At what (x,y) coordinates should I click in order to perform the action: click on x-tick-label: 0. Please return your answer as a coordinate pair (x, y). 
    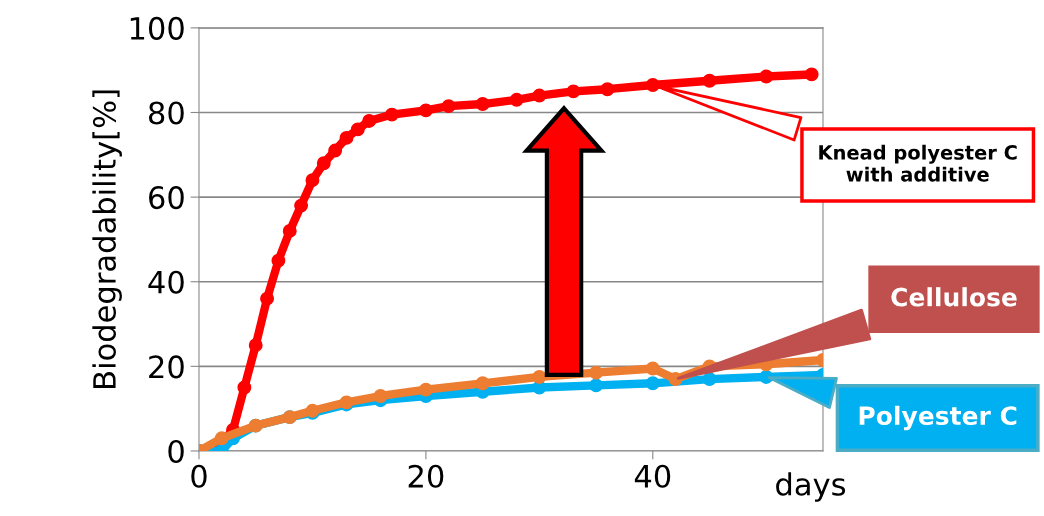
    Looking at the image, I should click on (199, 476).